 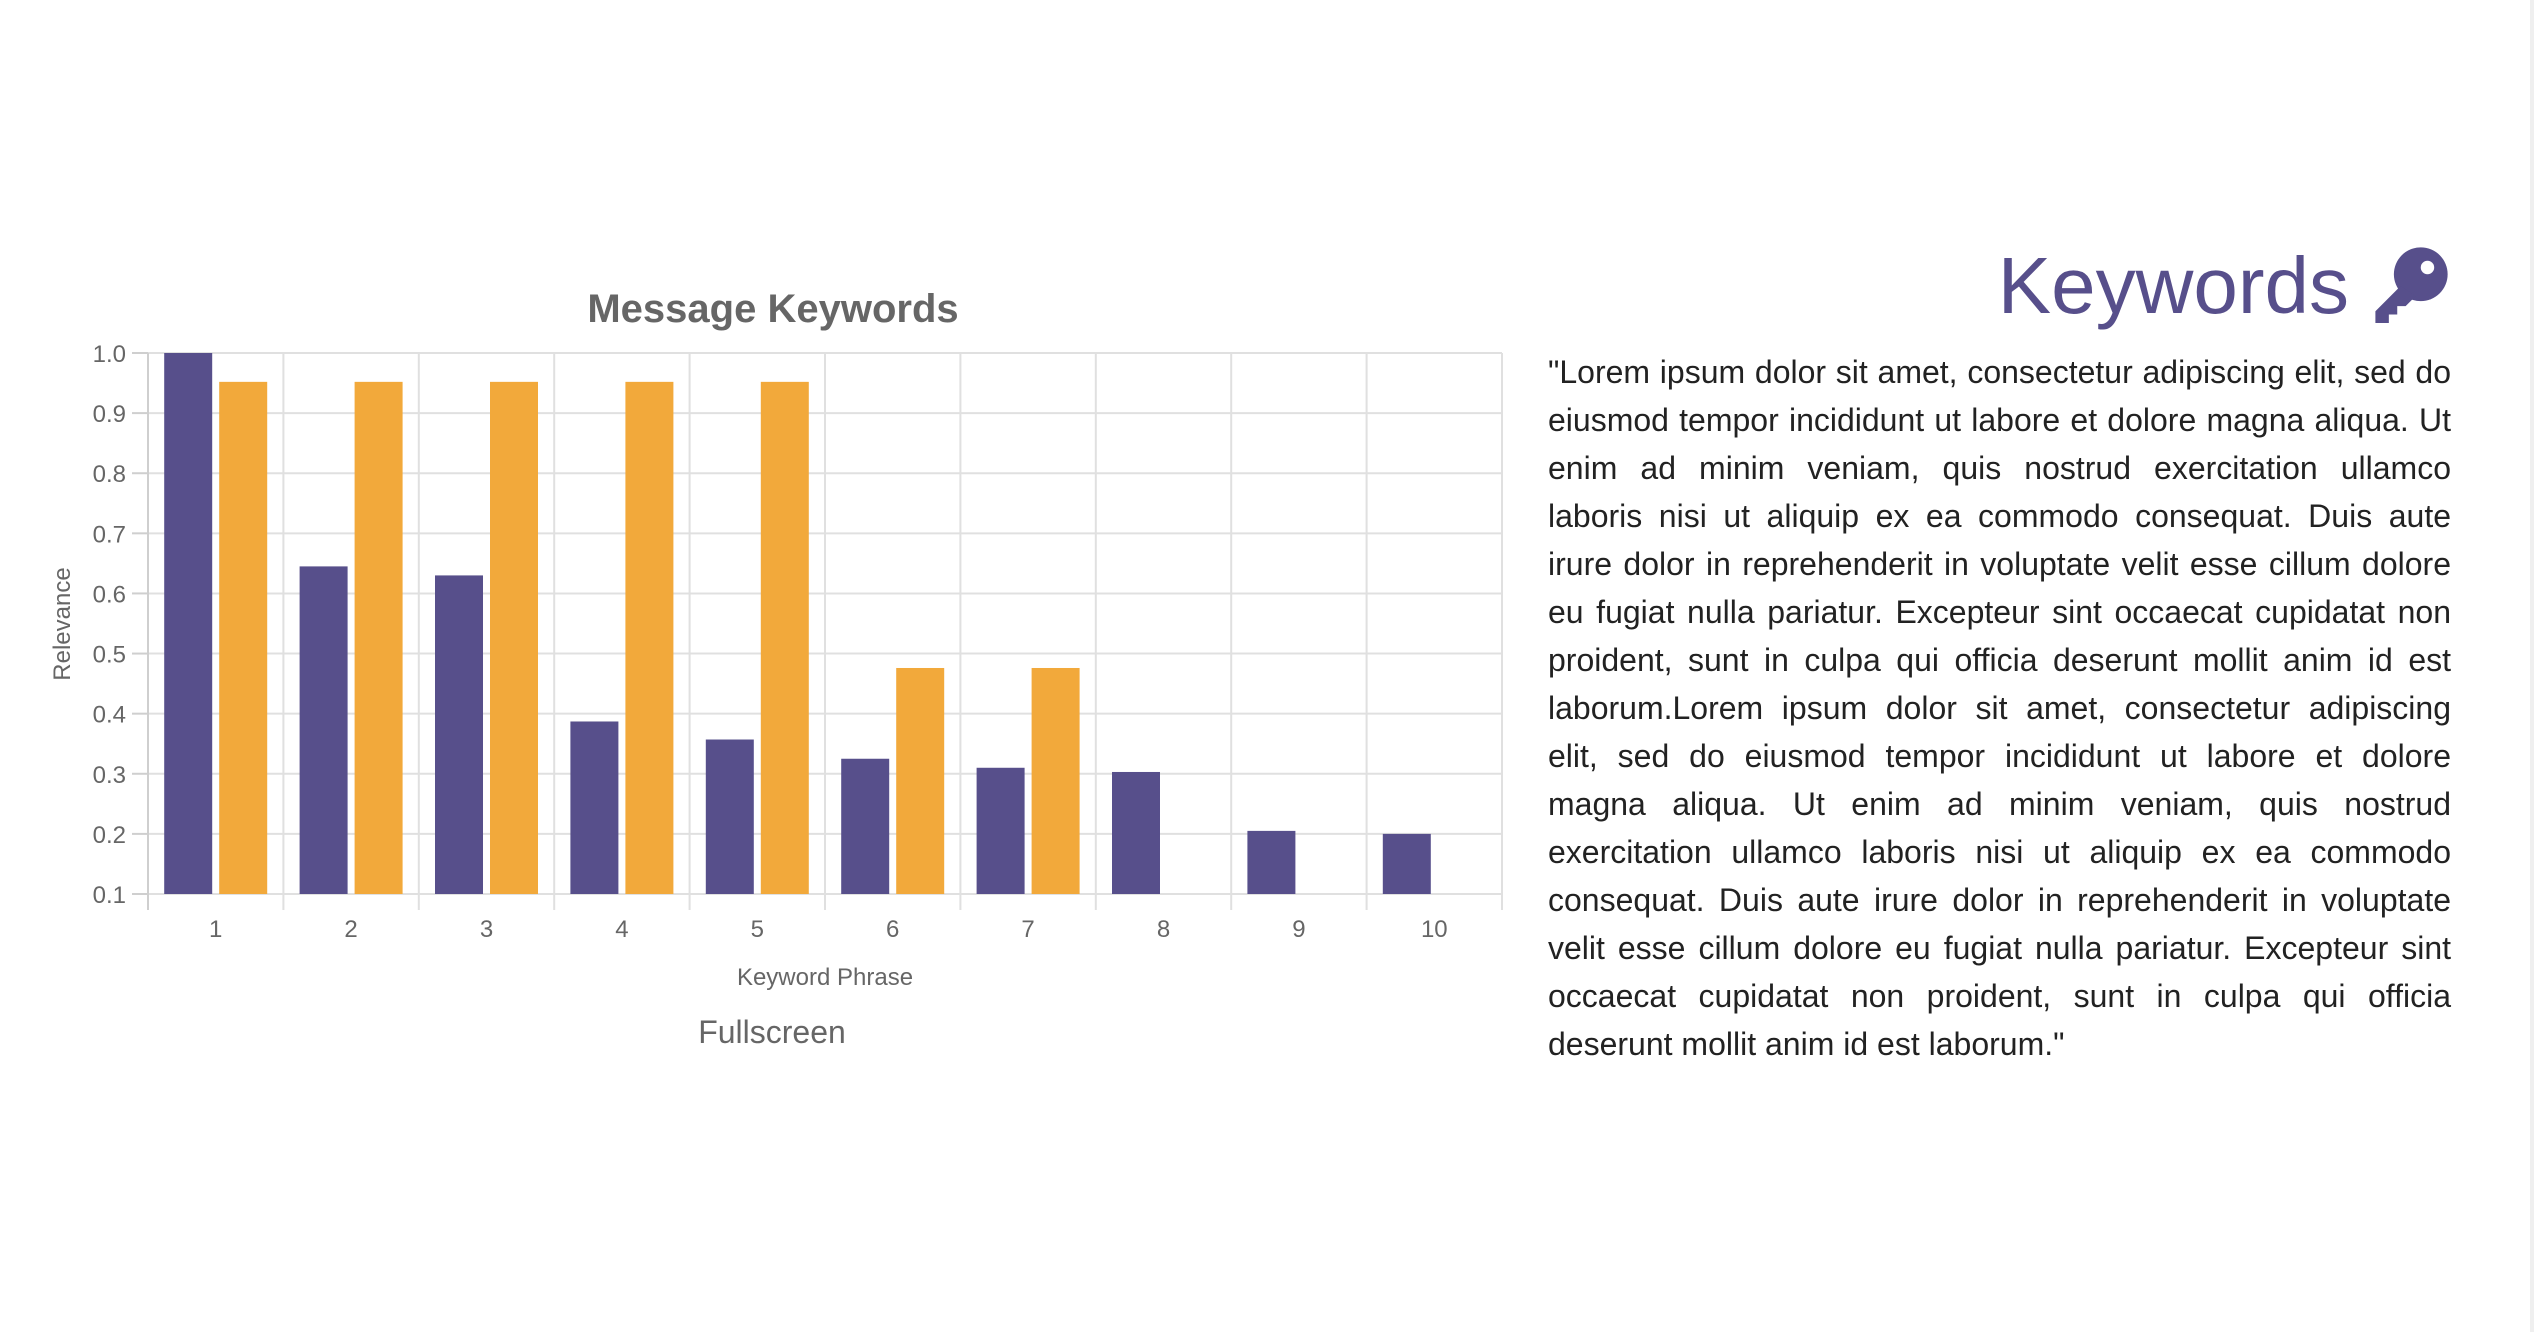 I want to click on x-tick-label: 8, so click(x=1163, y=929).